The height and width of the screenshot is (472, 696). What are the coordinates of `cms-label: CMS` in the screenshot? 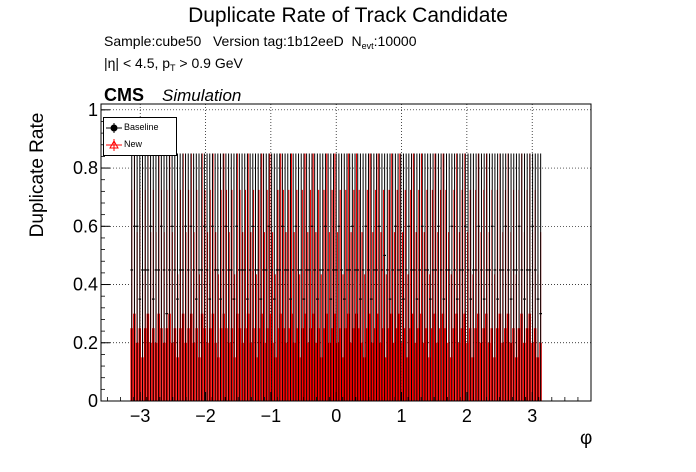 It's located at (124, 95).